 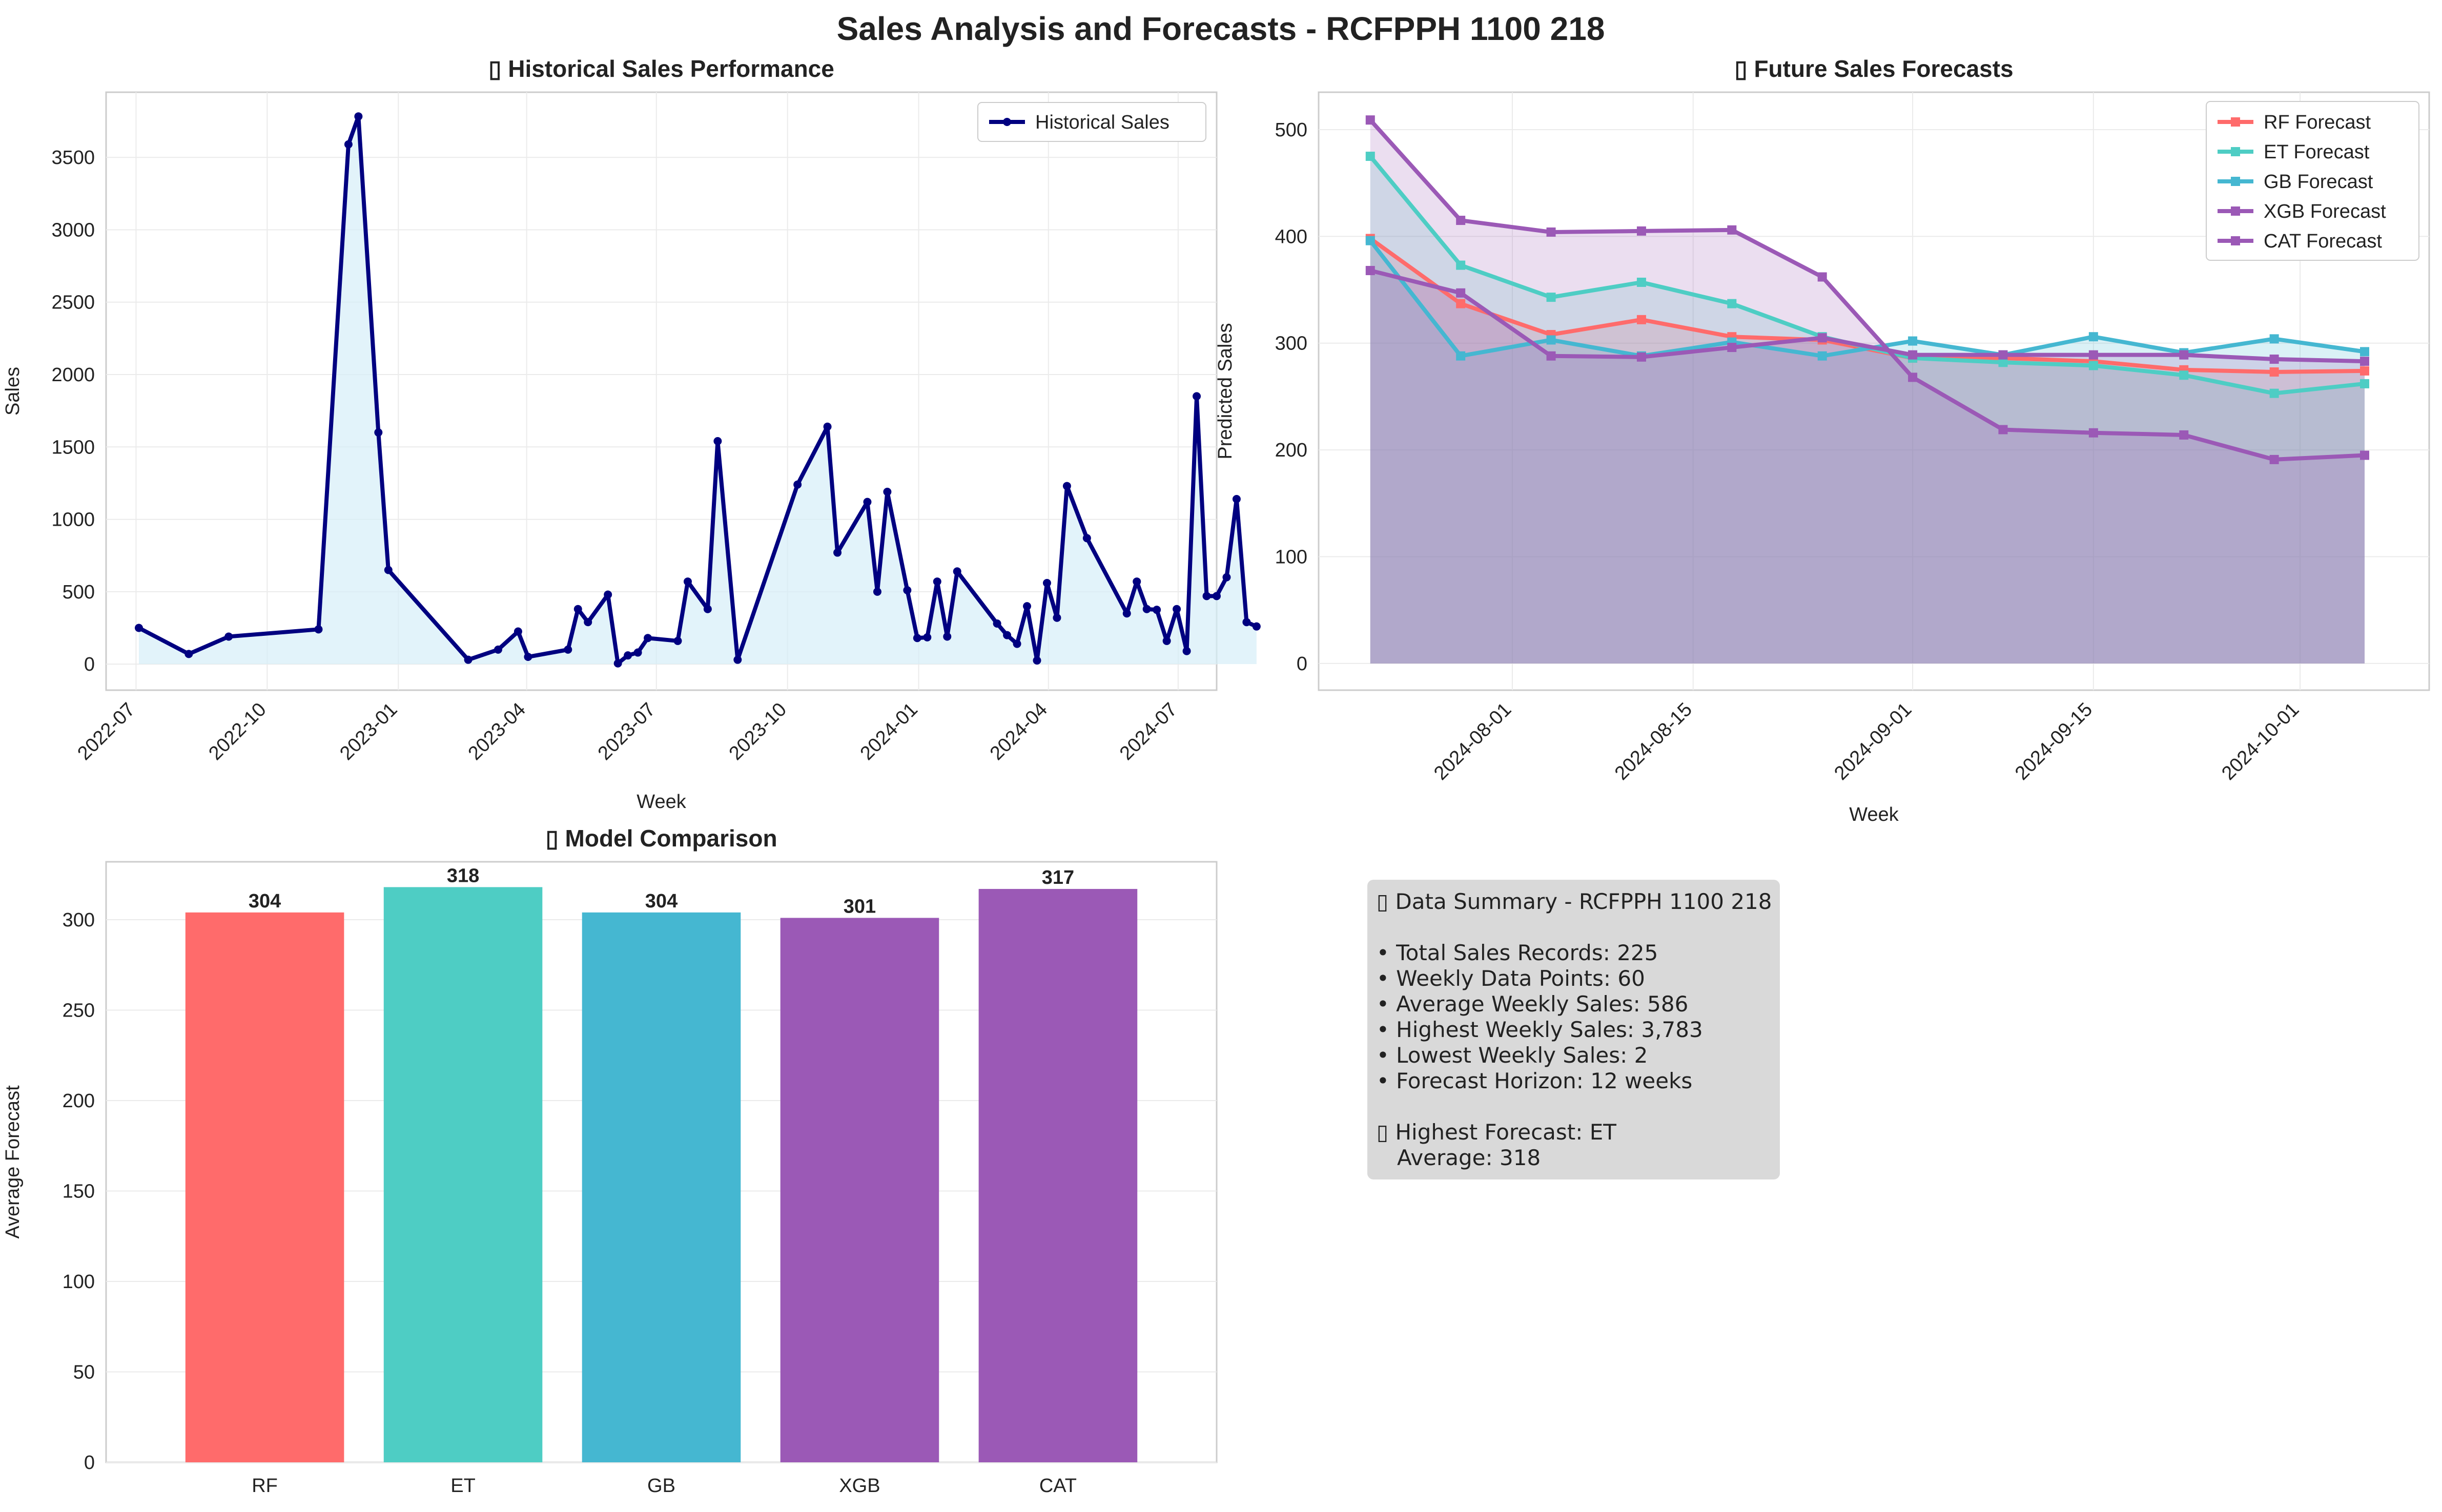 I want to click on bar-gb, so click(x=661, y=1187).